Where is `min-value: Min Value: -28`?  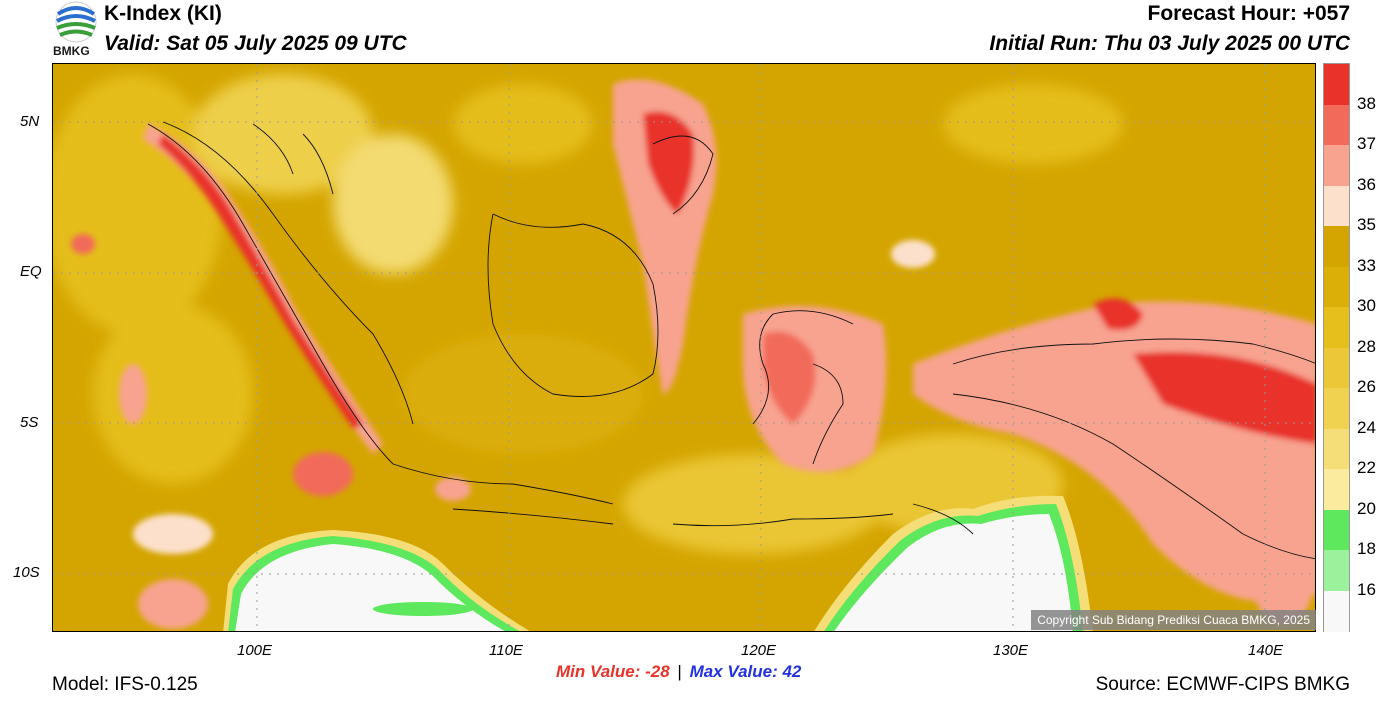 min-value: Min Value: -28 is located at coordinates (613, 671).